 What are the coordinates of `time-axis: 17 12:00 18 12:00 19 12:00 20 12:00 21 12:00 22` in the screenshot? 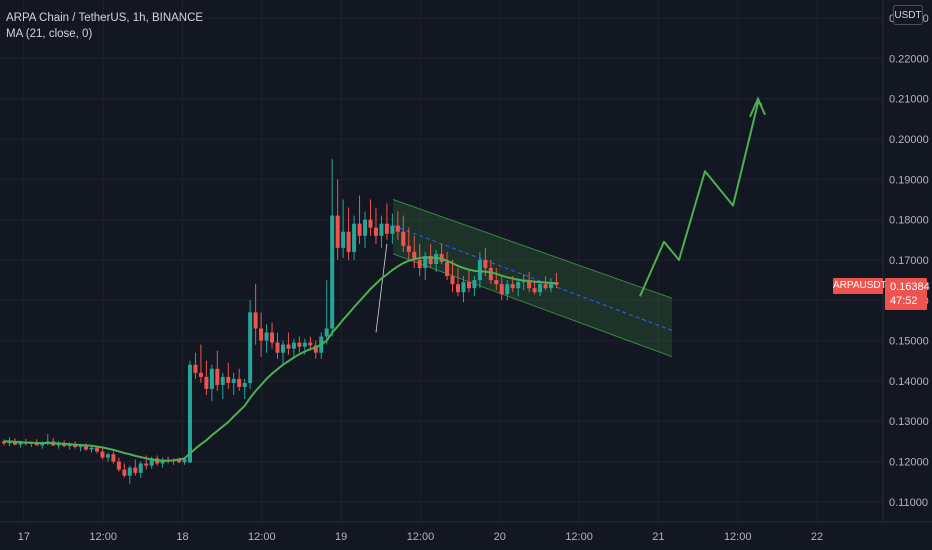 It's located at (420, 537).